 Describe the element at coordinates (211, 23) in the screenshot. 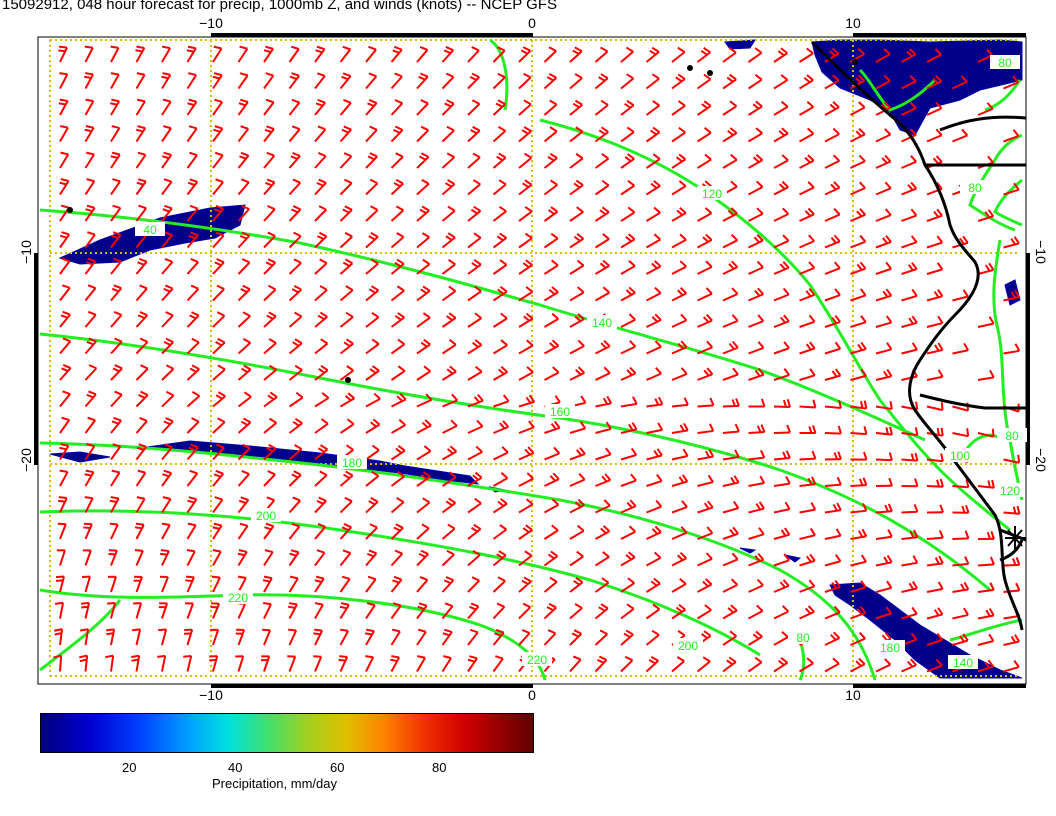

I see `lon-tick-top-1: −10` at that location.